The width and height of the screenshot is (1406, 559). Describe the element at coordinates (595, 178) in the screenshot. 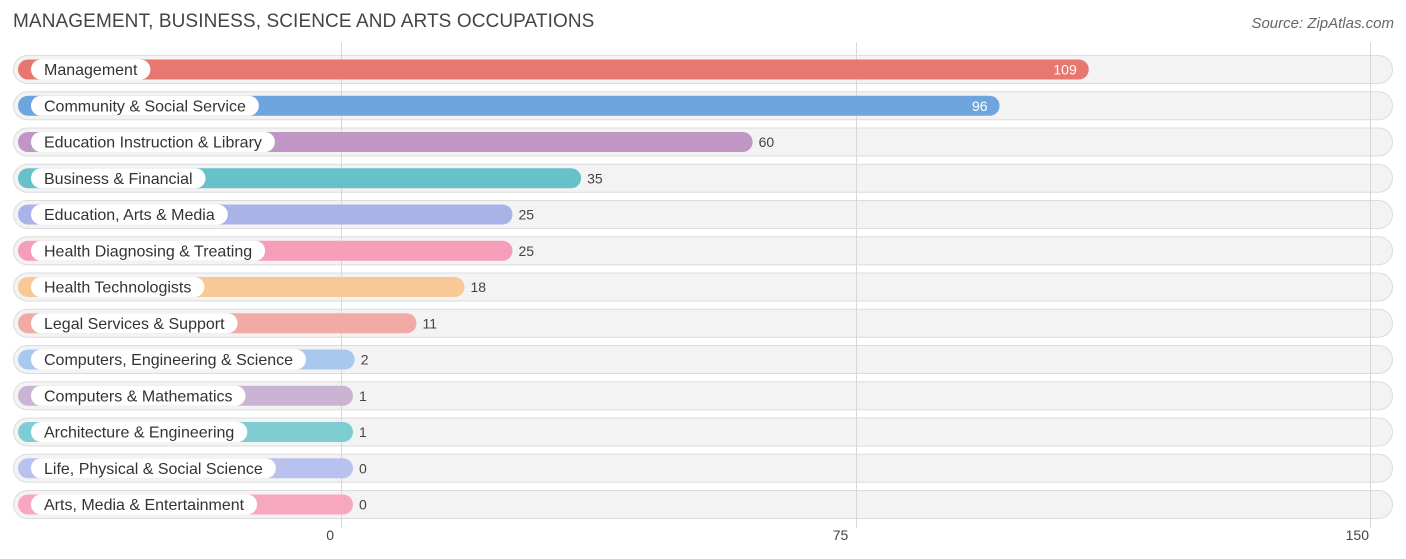

I see `bar-value-label: 35` at that location.